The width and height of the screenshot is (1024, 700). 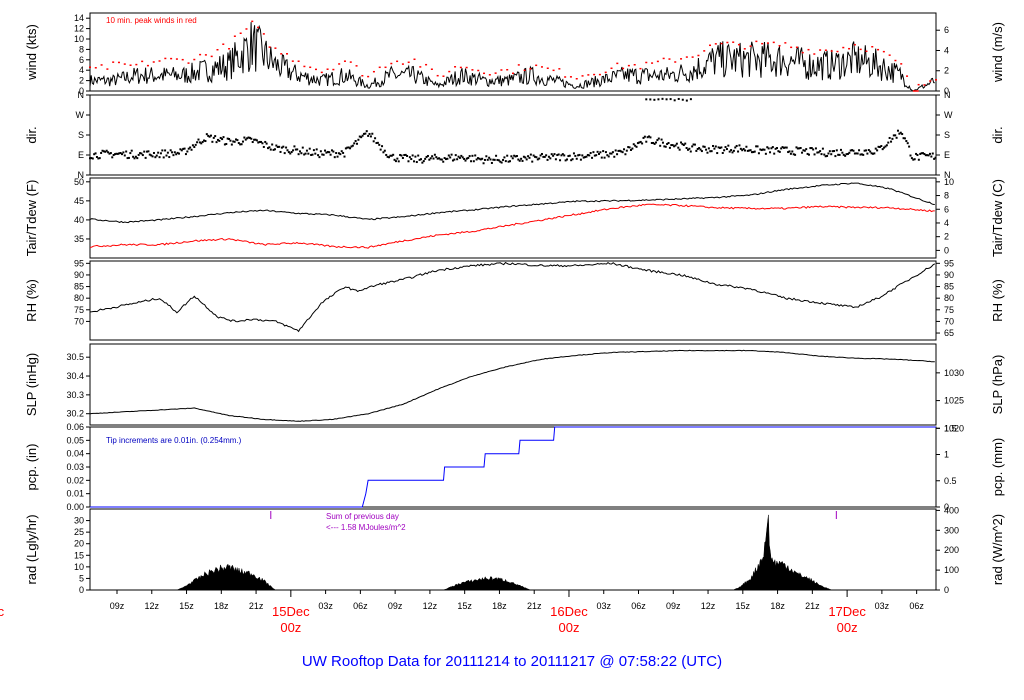 What do you see at coordinates (75, 395) in the screenshot?
I see `slp-left-tick-label: 30.3` at bounding box center [75, 395].